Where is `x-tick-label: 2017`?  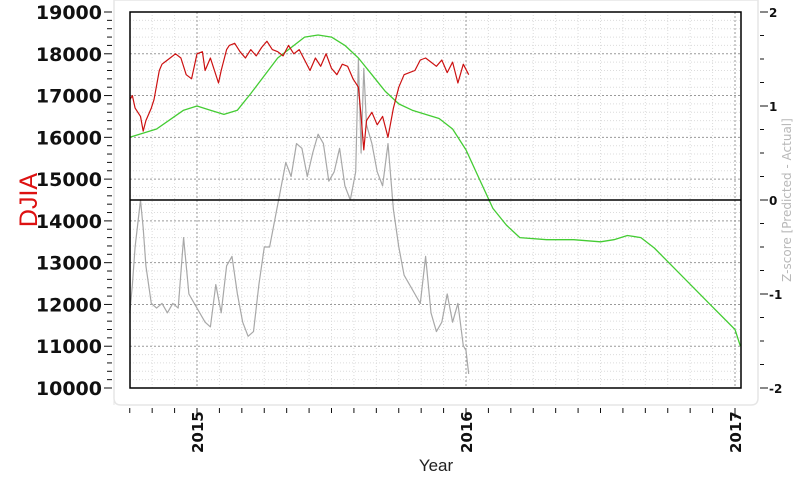
x-tick-label: 2017 is located at coordinates (736, 432).